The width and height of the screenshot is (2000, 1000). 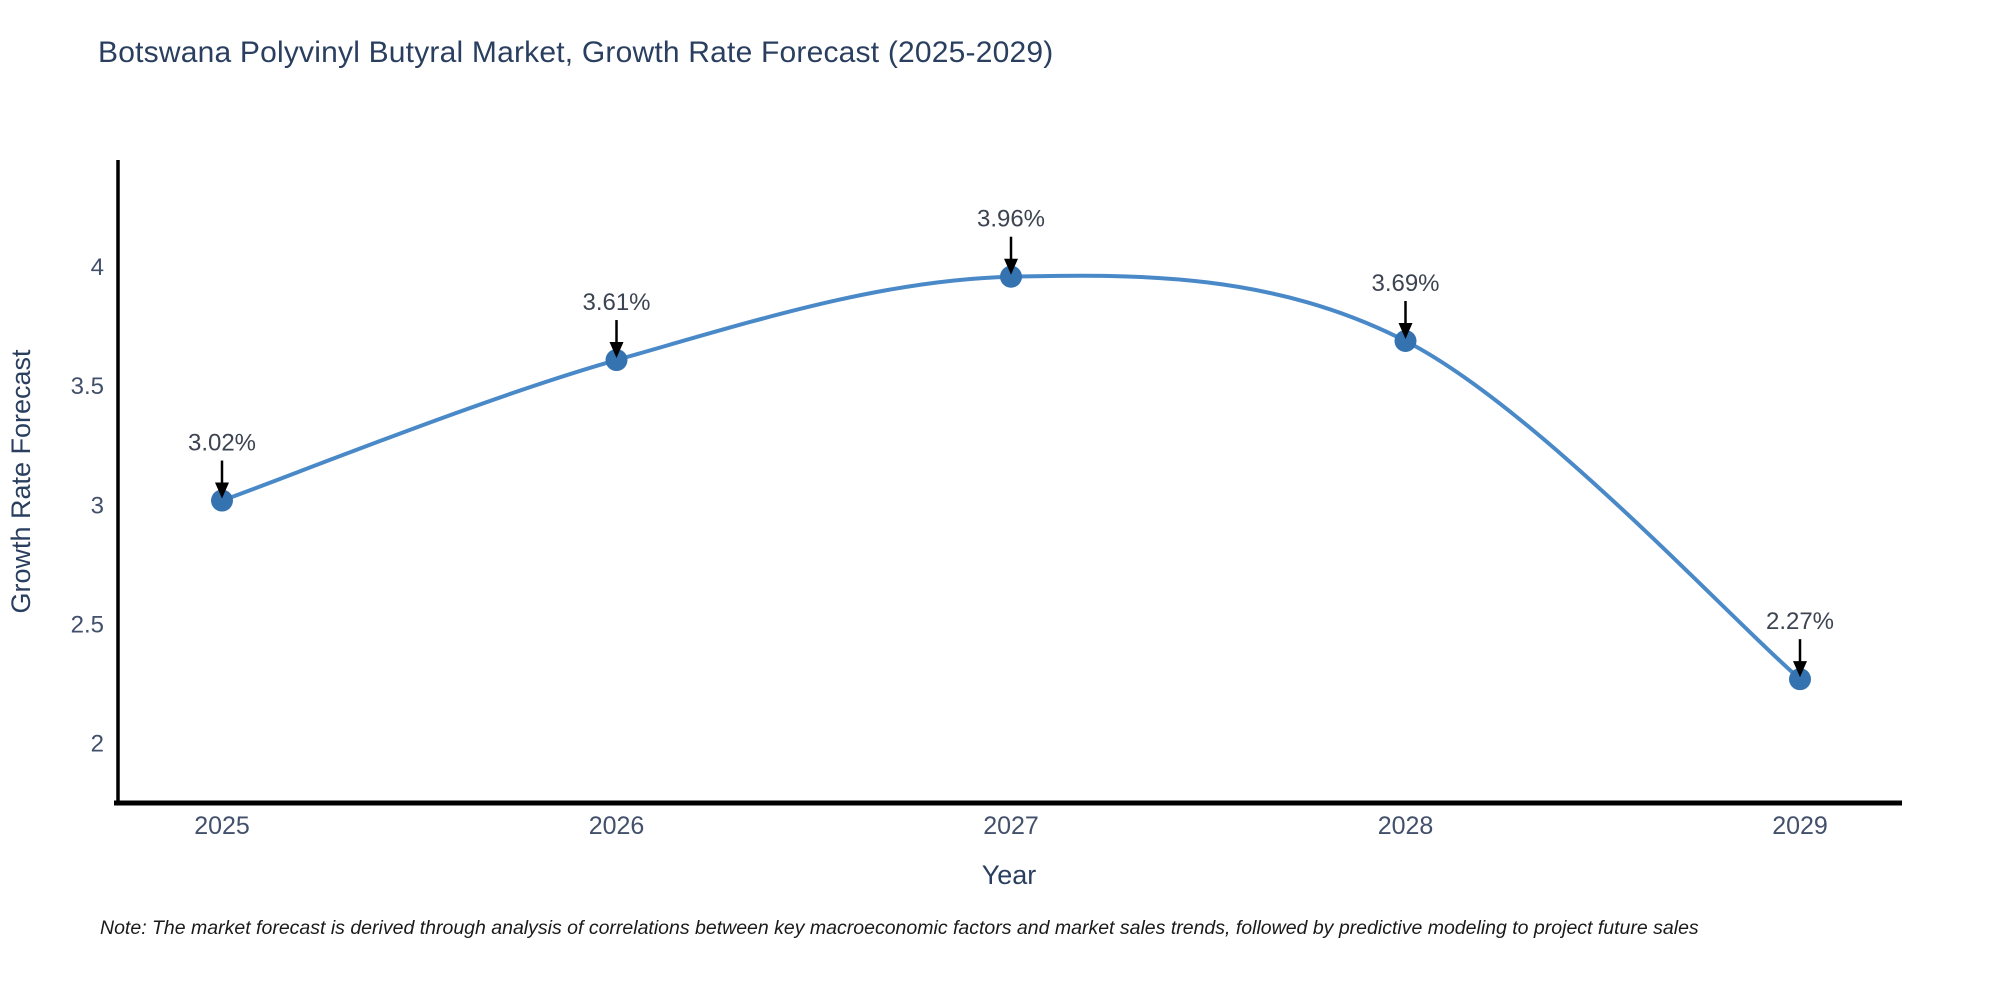 What do you see at coordinates (222, 443) in the screenshot?
I see `annotation-label: 3.02%` at bounding box center [222, 443].